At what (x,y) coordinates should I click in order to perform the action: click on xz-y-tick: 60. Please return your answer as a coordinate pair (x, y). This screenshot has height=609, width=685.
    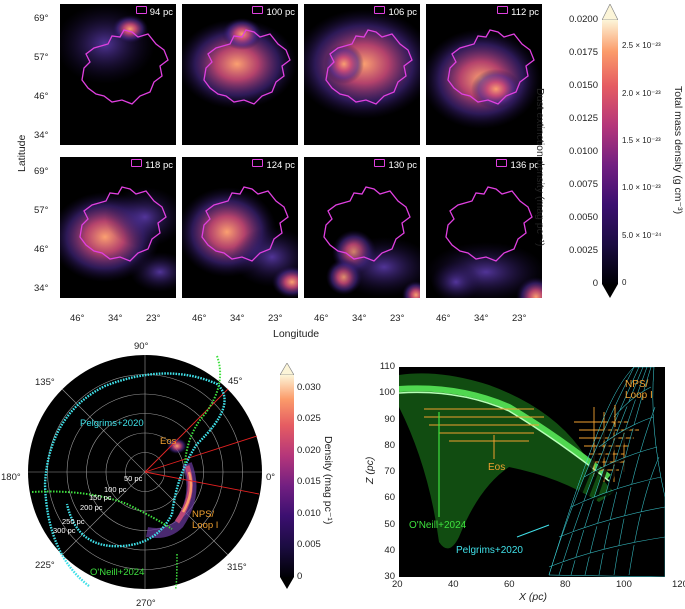
    Looking at the image, I should click on (389, 498).